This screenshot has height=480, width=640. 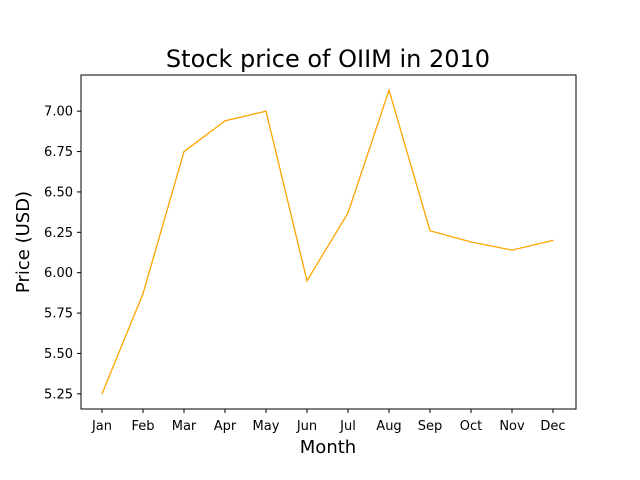 I want to click on x-tick-label: Nov, so click(x=512, y=426).